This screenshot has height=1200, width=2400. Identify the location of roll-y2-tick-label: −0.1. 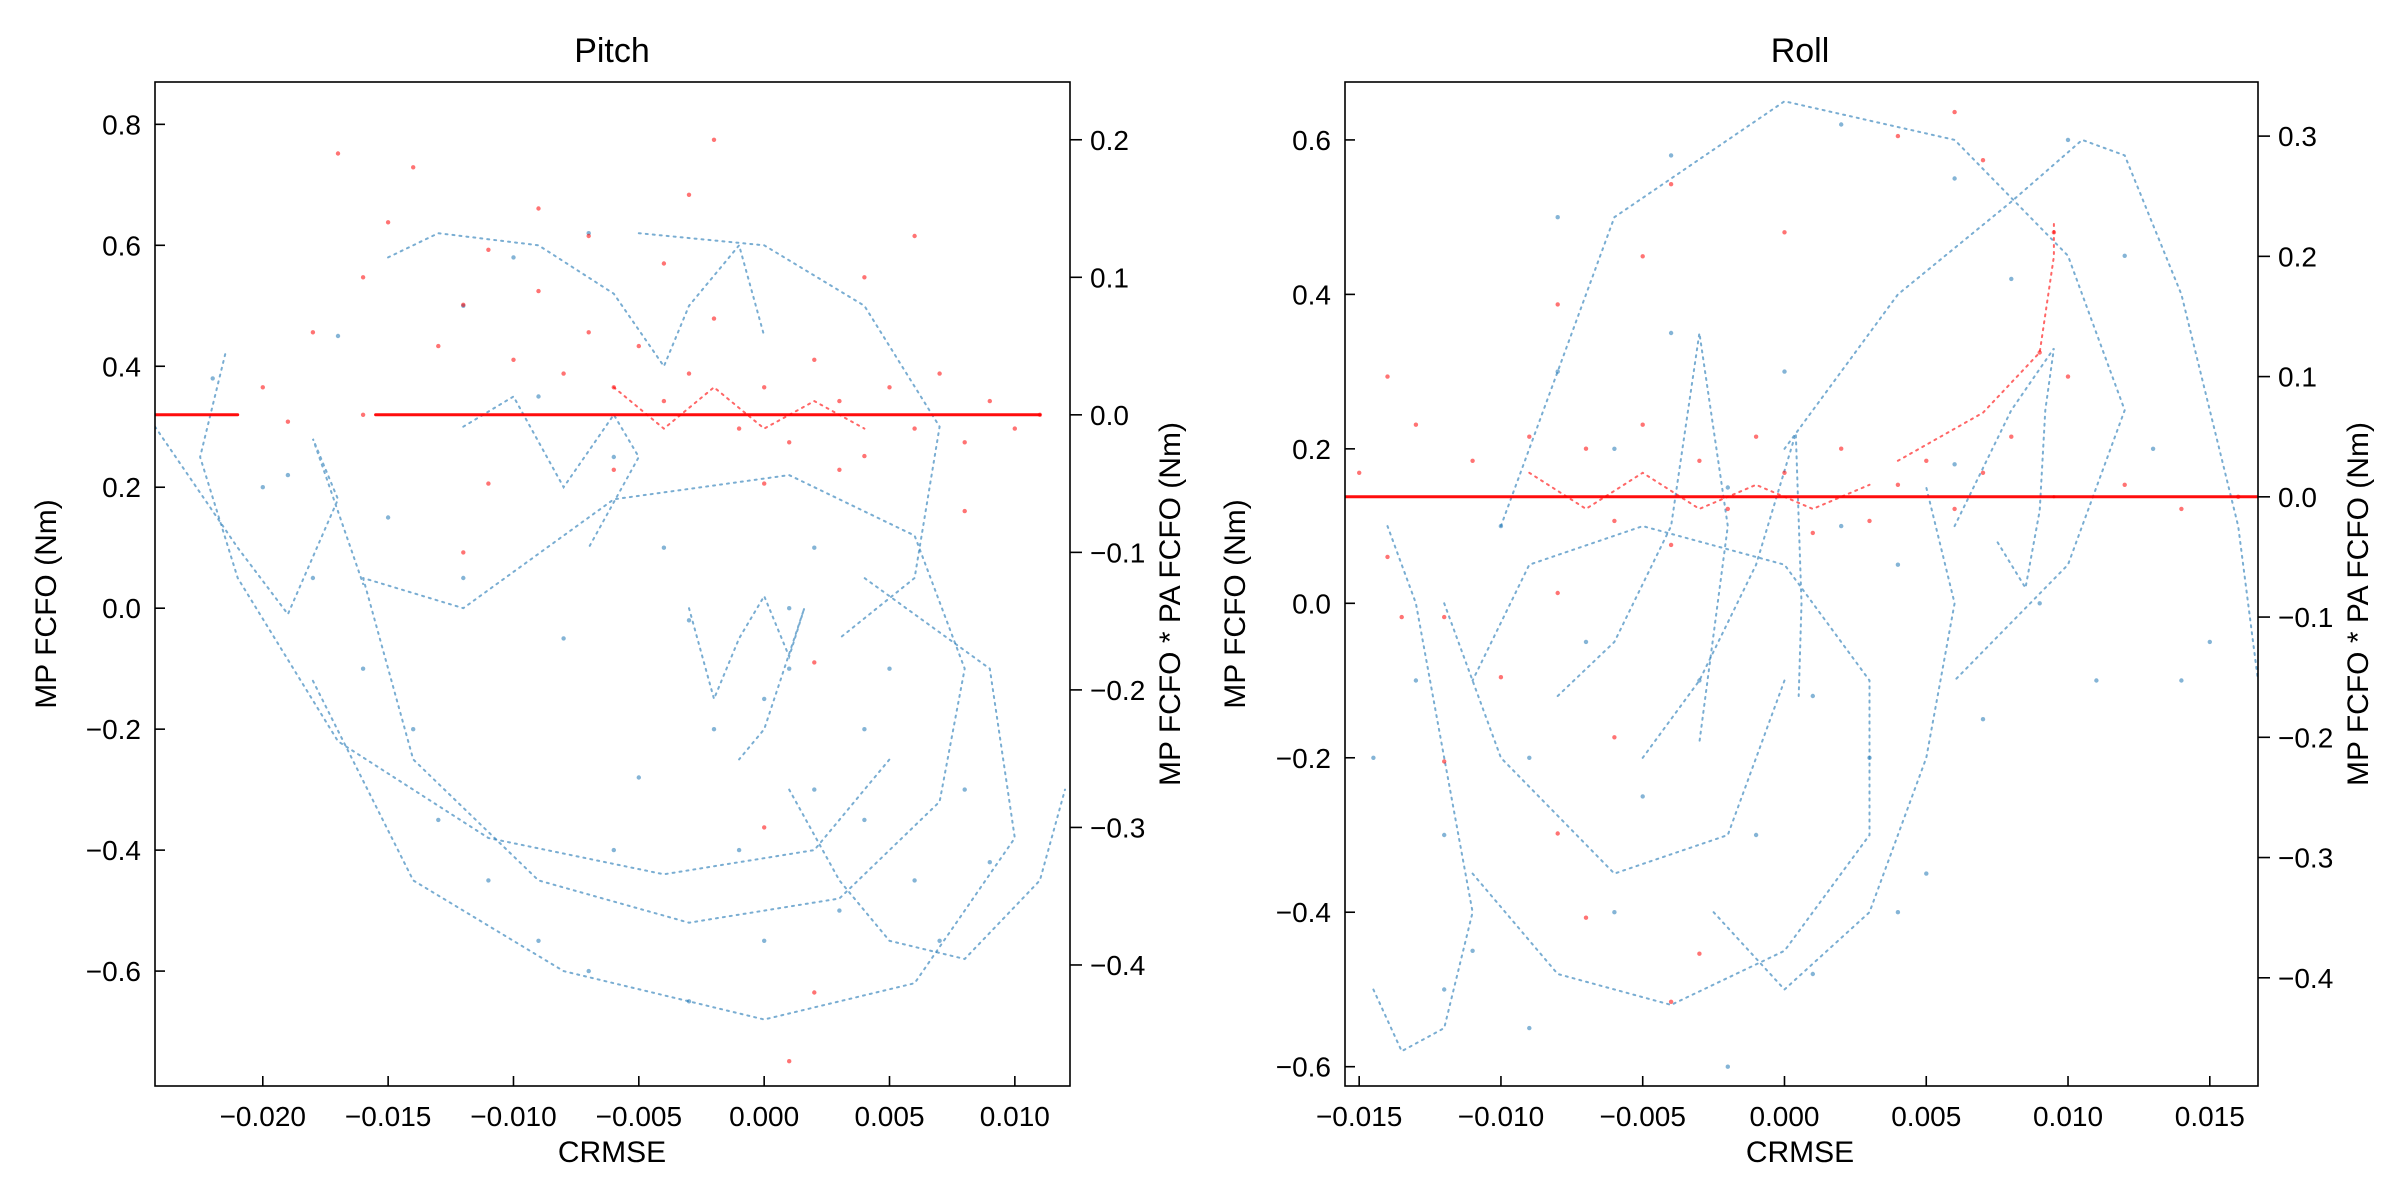
(2305, 617).